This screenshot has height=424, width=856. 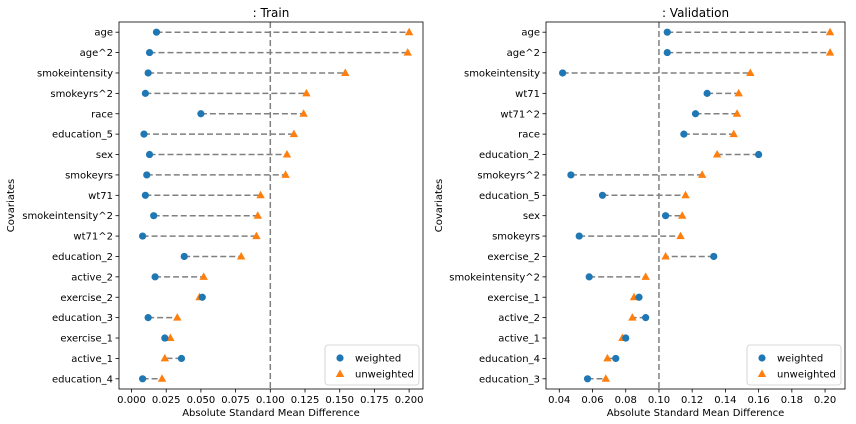 I want to click on x-tick-label: 0.14, so click(x=725, y=400).